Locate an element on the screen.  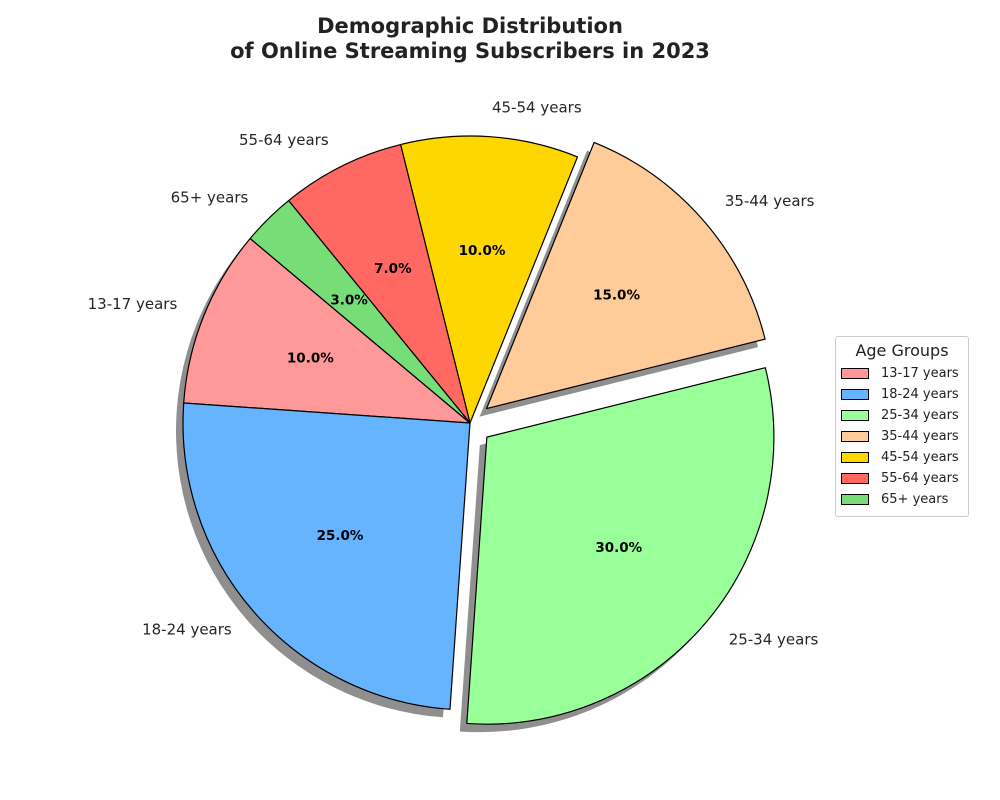
slice-25-34-years is located at coordinates (620, 546).